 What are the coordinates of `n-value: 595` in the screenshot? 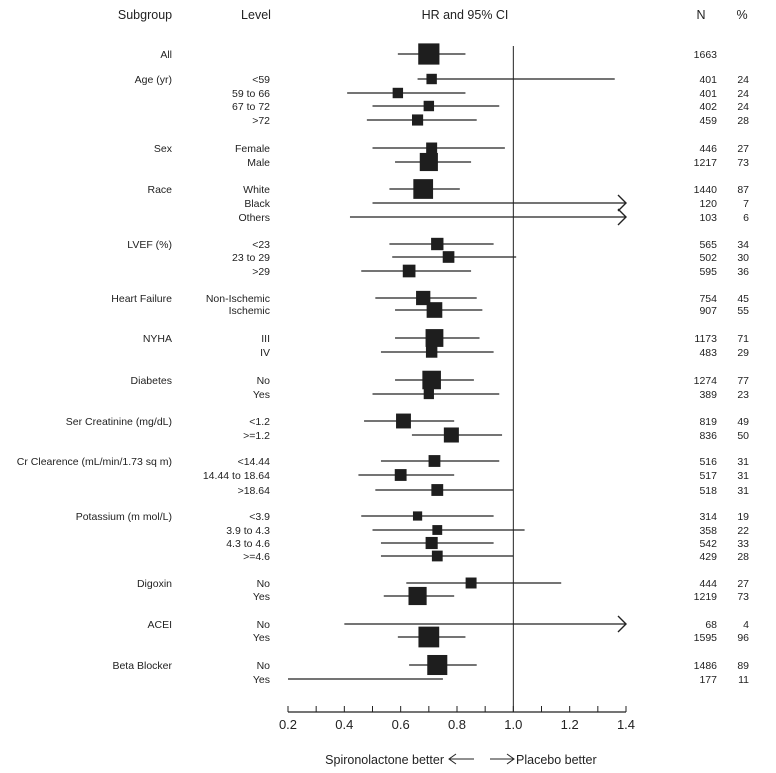 It's located at (708, 272).